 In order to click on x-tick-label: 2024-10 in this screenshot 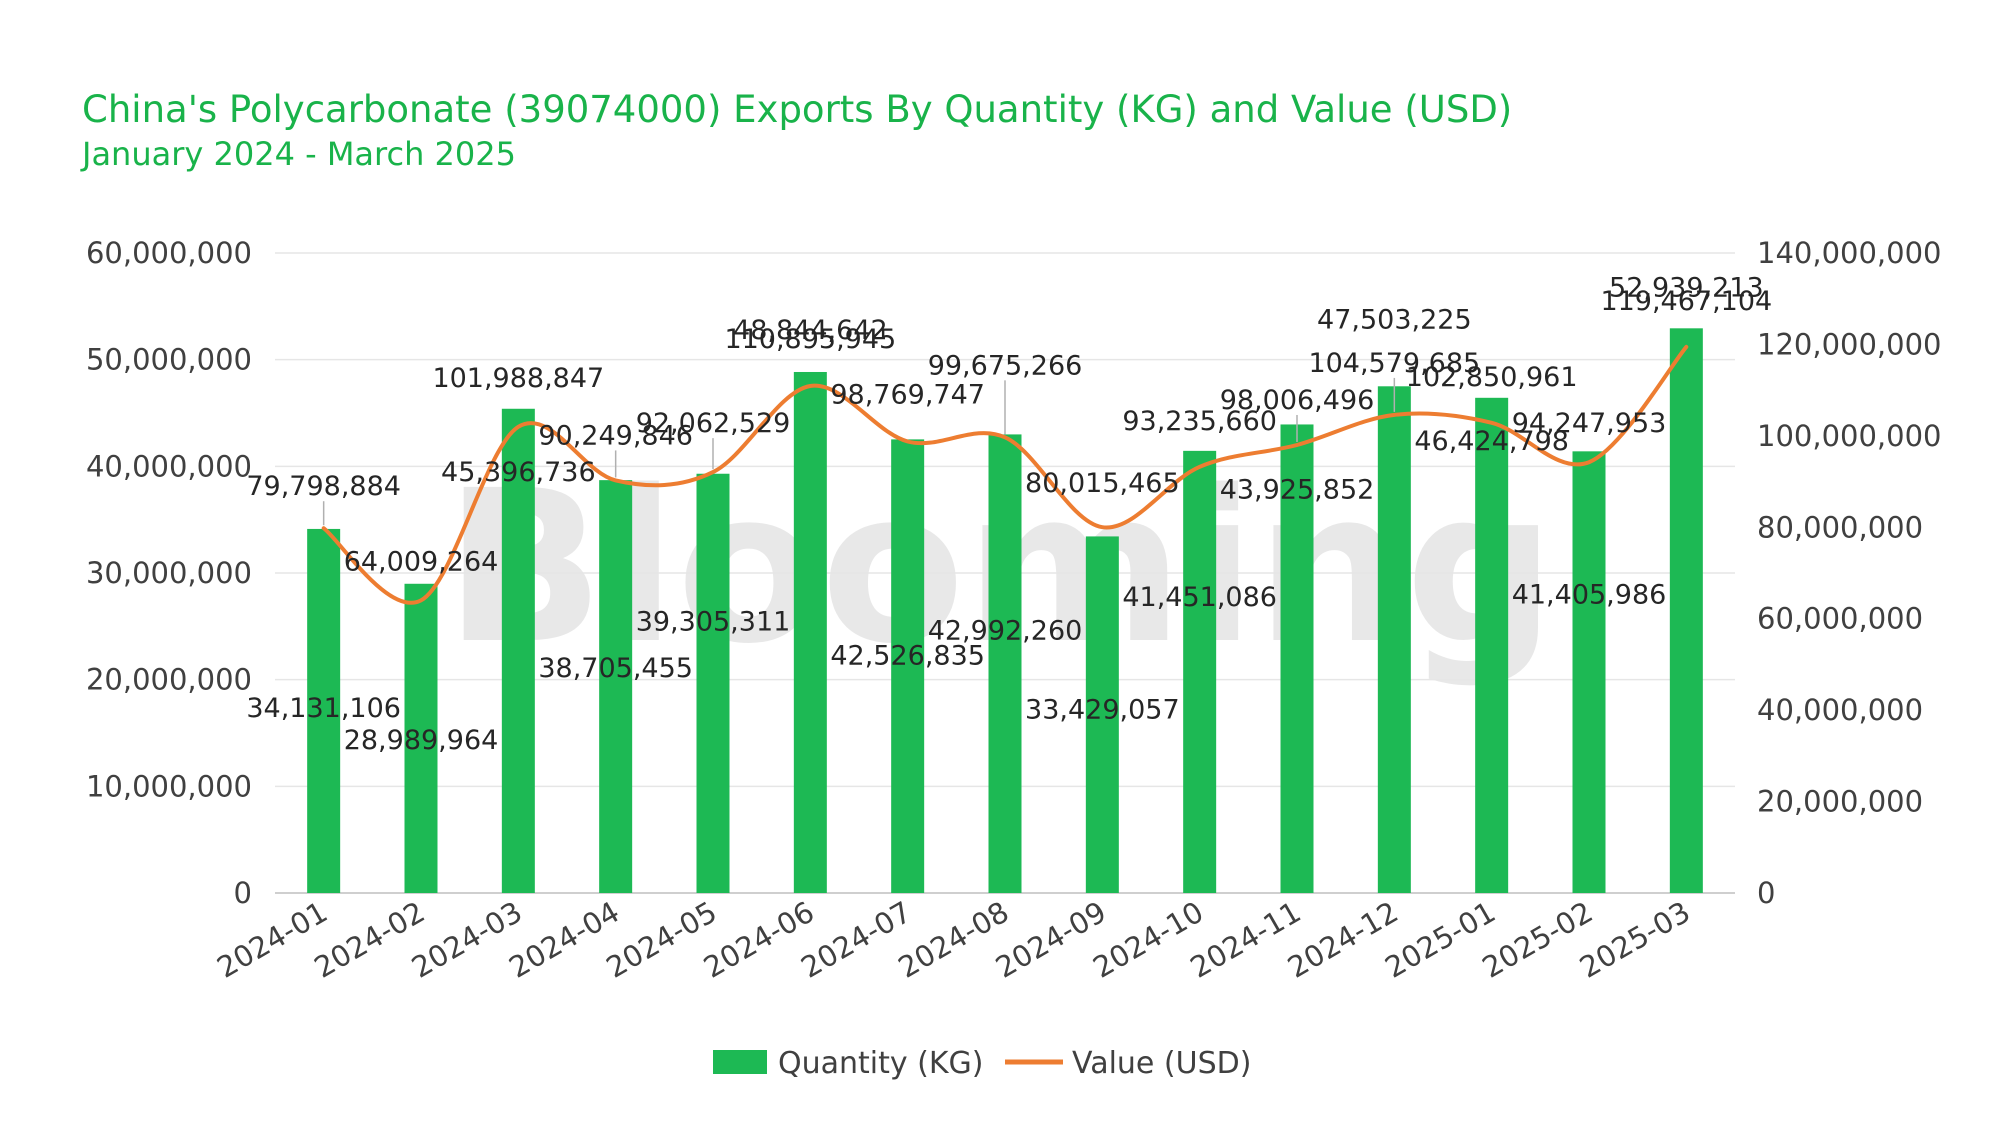, I will do `click(1148, 940)`.